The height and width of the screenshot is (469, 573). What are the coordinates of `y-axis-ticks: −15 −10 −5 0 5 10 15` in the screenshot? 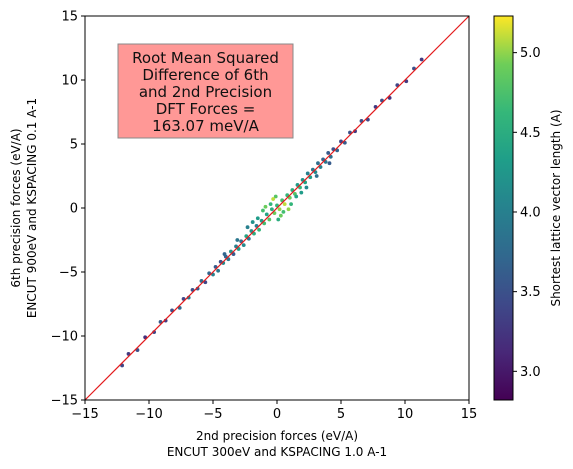 It's located at (68, 209).